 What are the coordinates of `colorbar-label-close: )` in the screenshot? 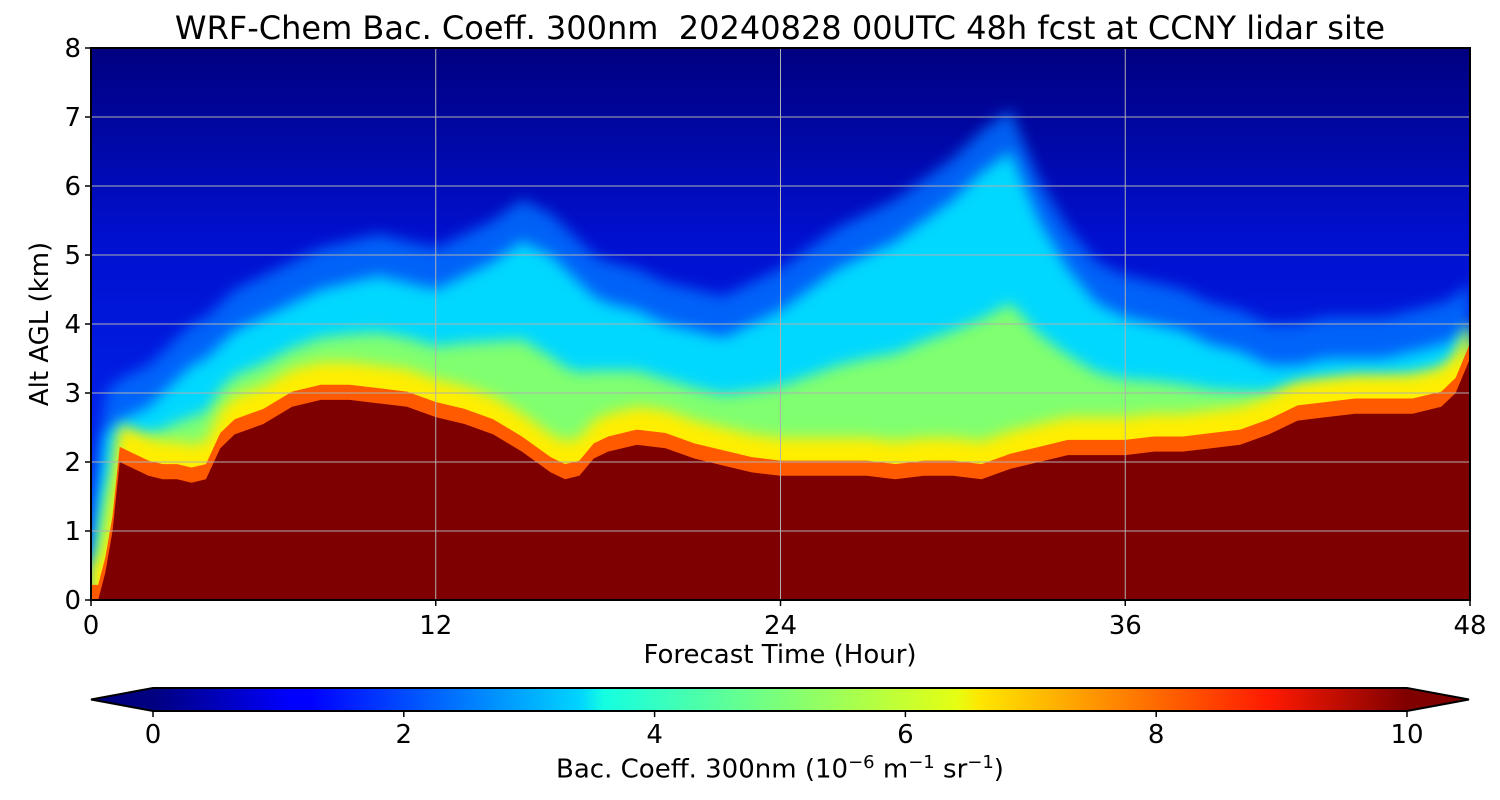 It's located at (998, 769).